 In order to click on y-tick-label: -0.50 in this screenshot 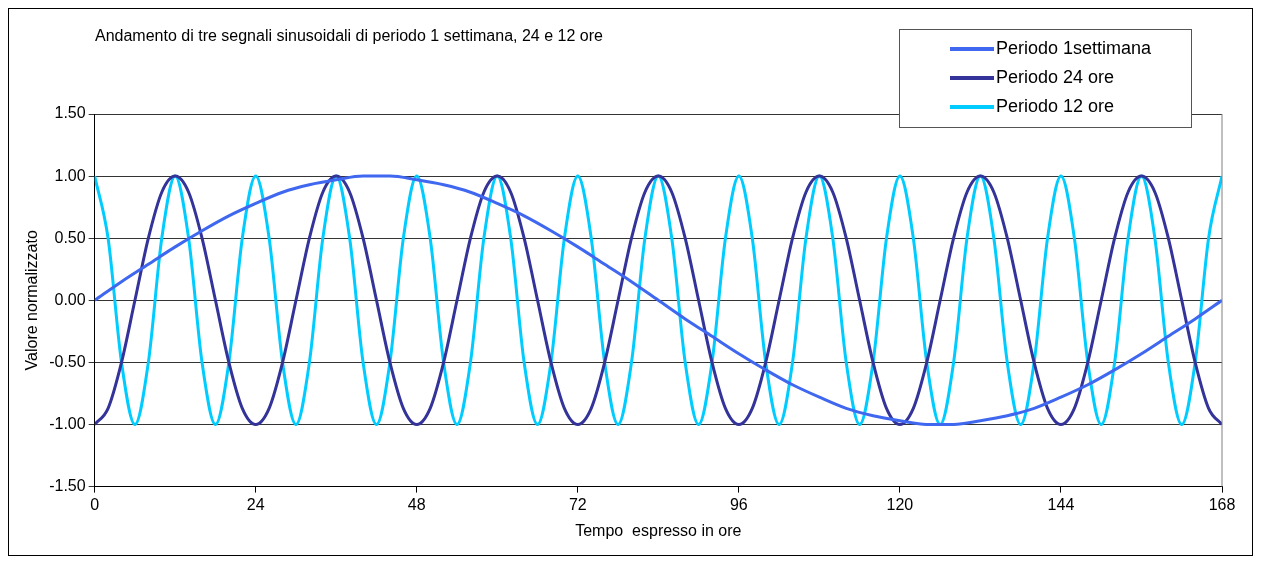, I will do `click(67, 361)`.